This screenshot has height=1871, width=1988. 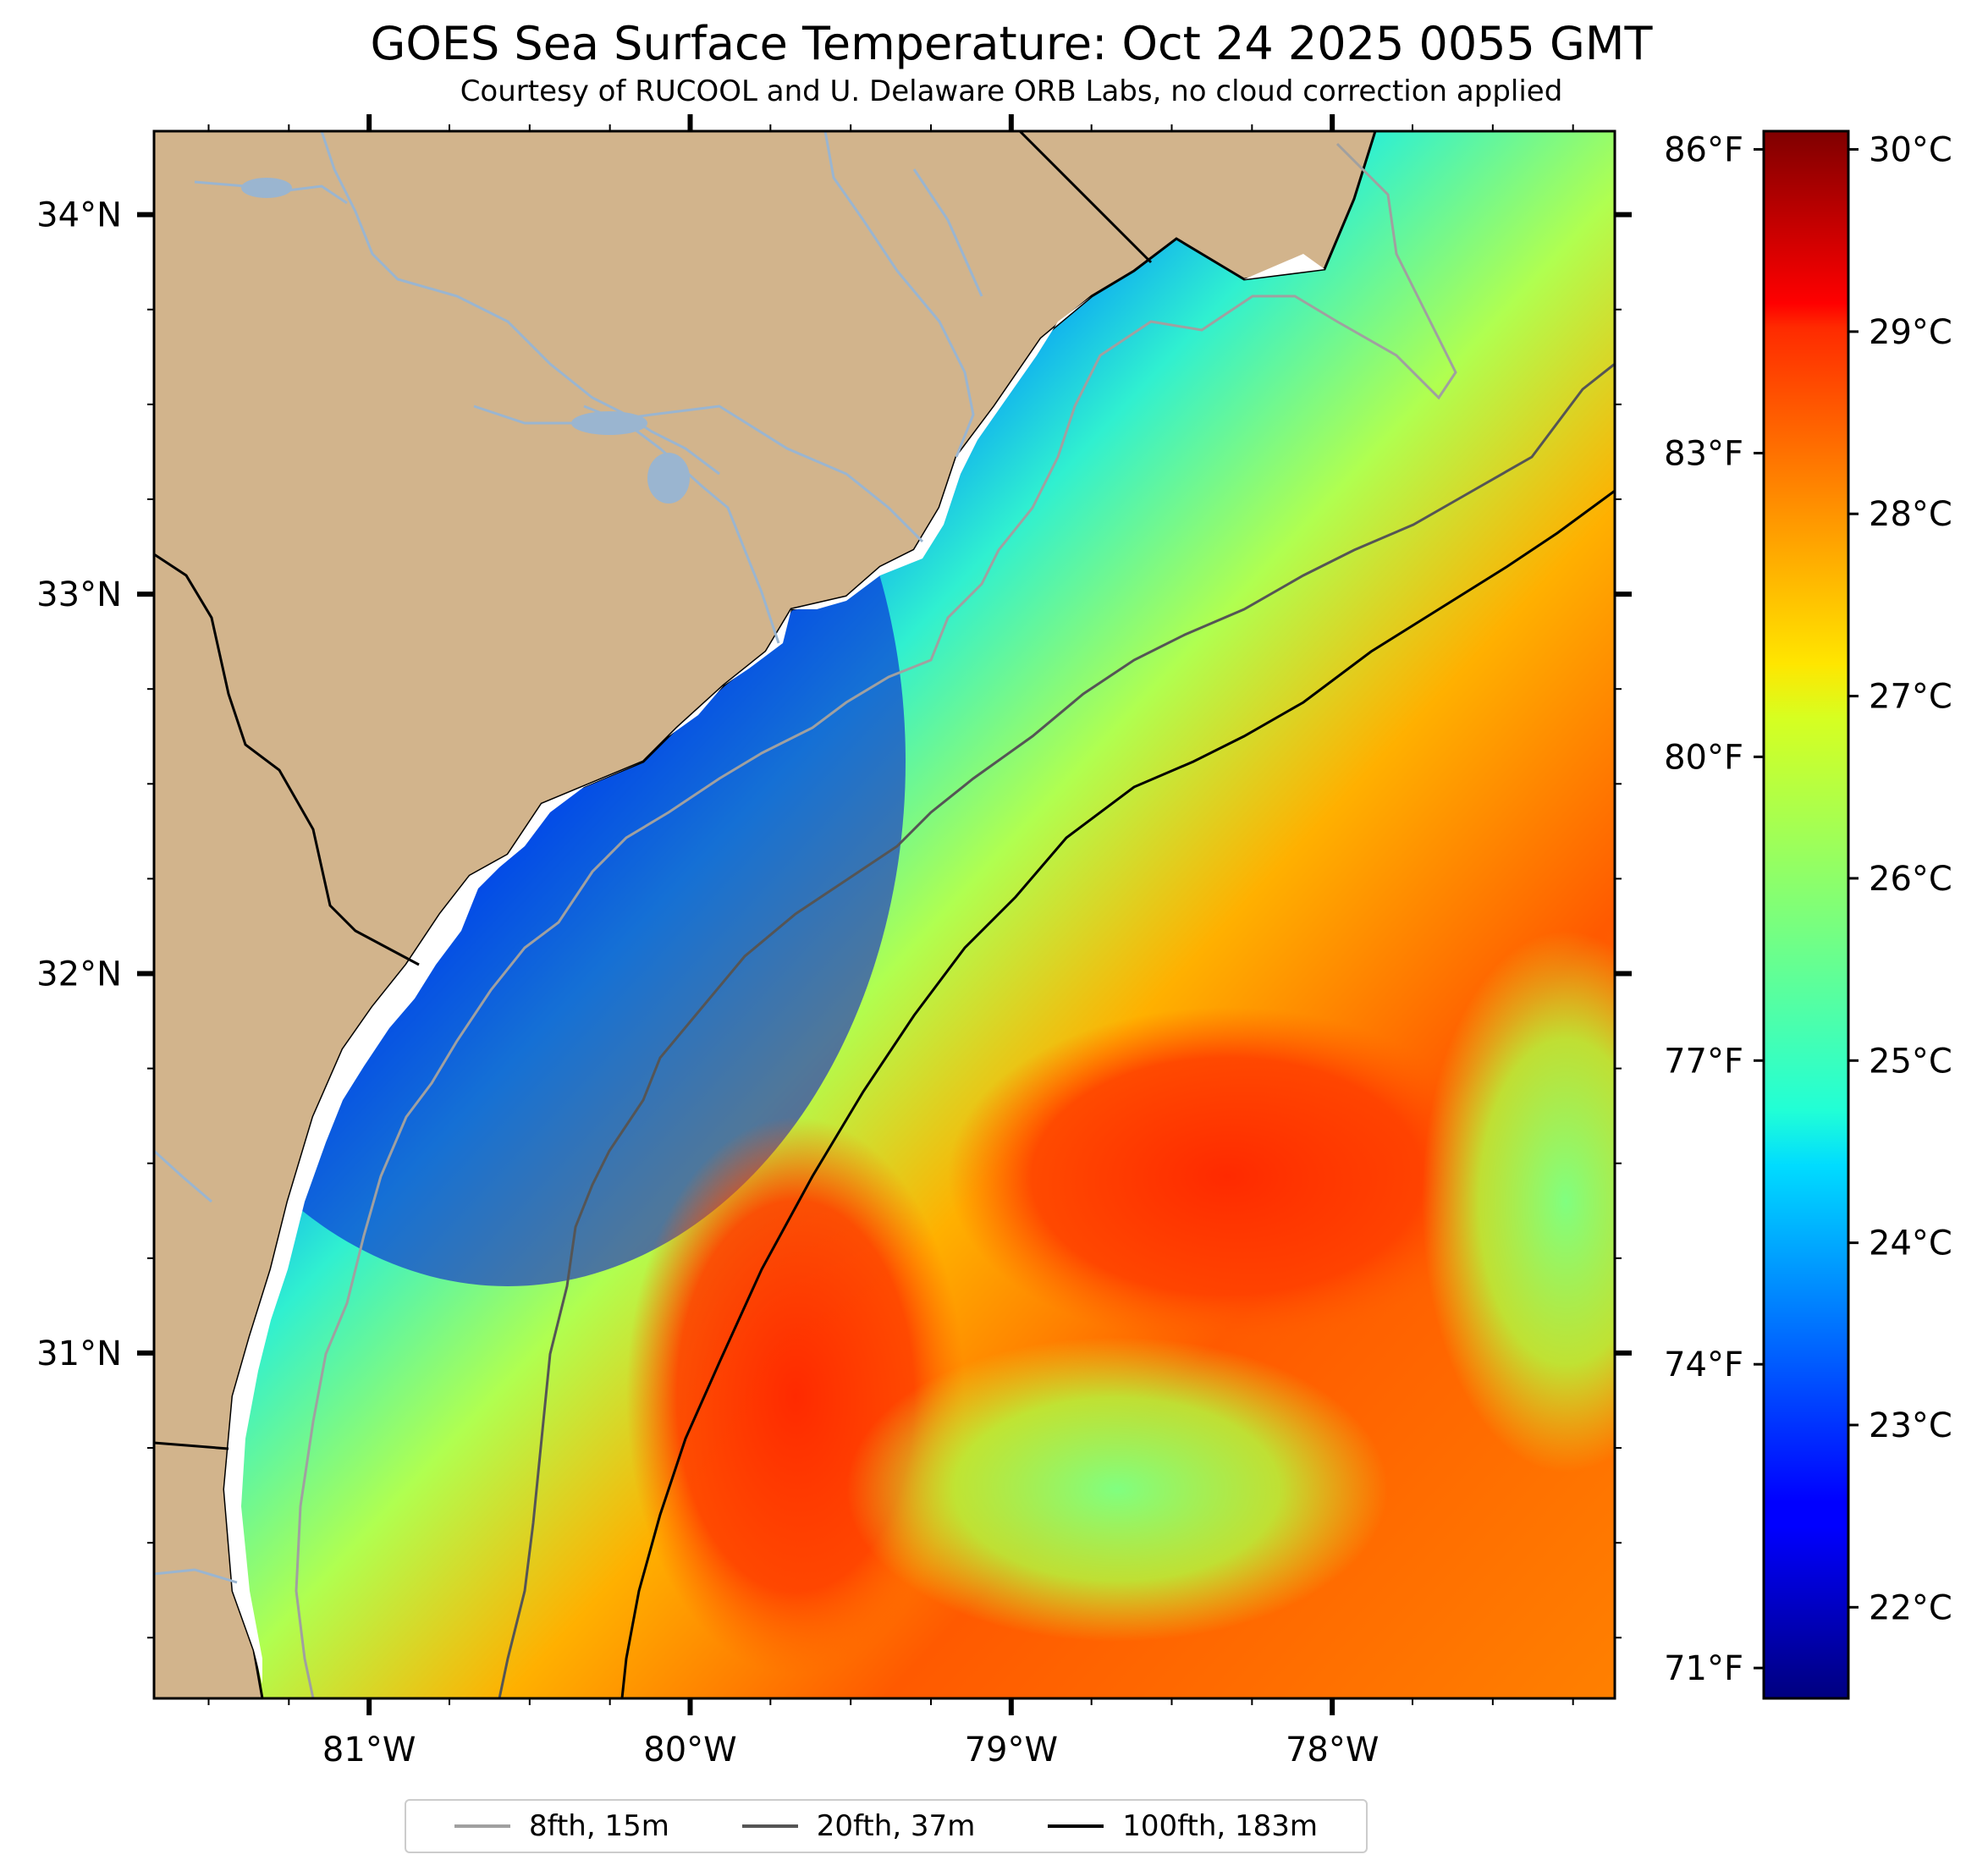 What do you see at coordinates (1011, 1750) in the screenshot?
I see `lon-tick-label: 79°W` at bounding box center [1011, 1750].